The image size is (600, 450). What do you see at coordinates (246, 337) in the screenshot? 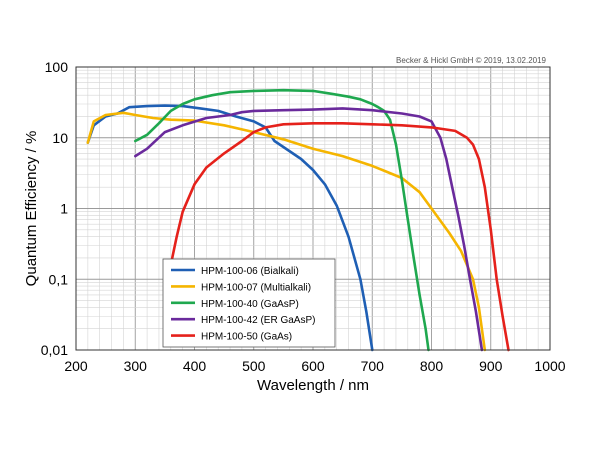
I see `legend-label: HPM-100-50 (GaAs)` at bounding box center [246, 337].